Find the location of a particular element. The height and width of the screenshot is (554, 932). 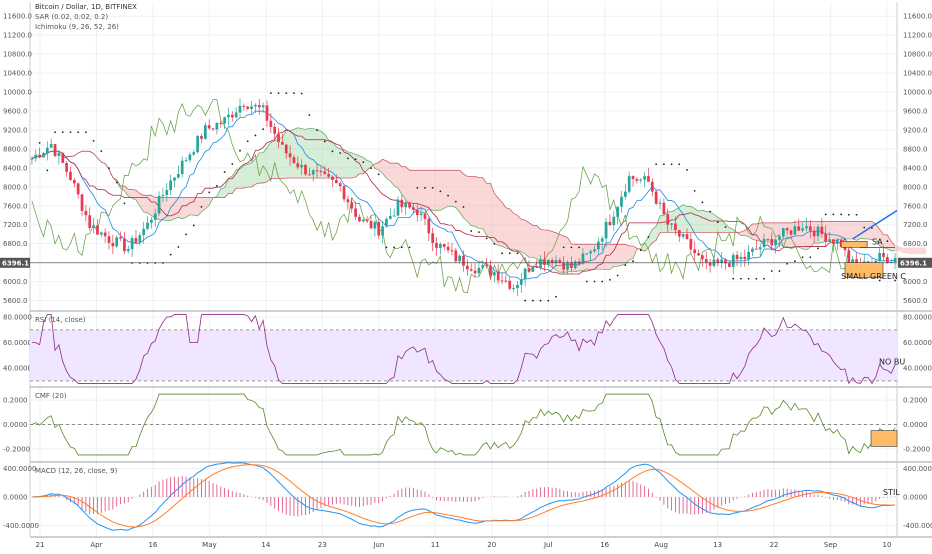

price-tick-label-right: 8400.0 is located at coordinates (915, 168).